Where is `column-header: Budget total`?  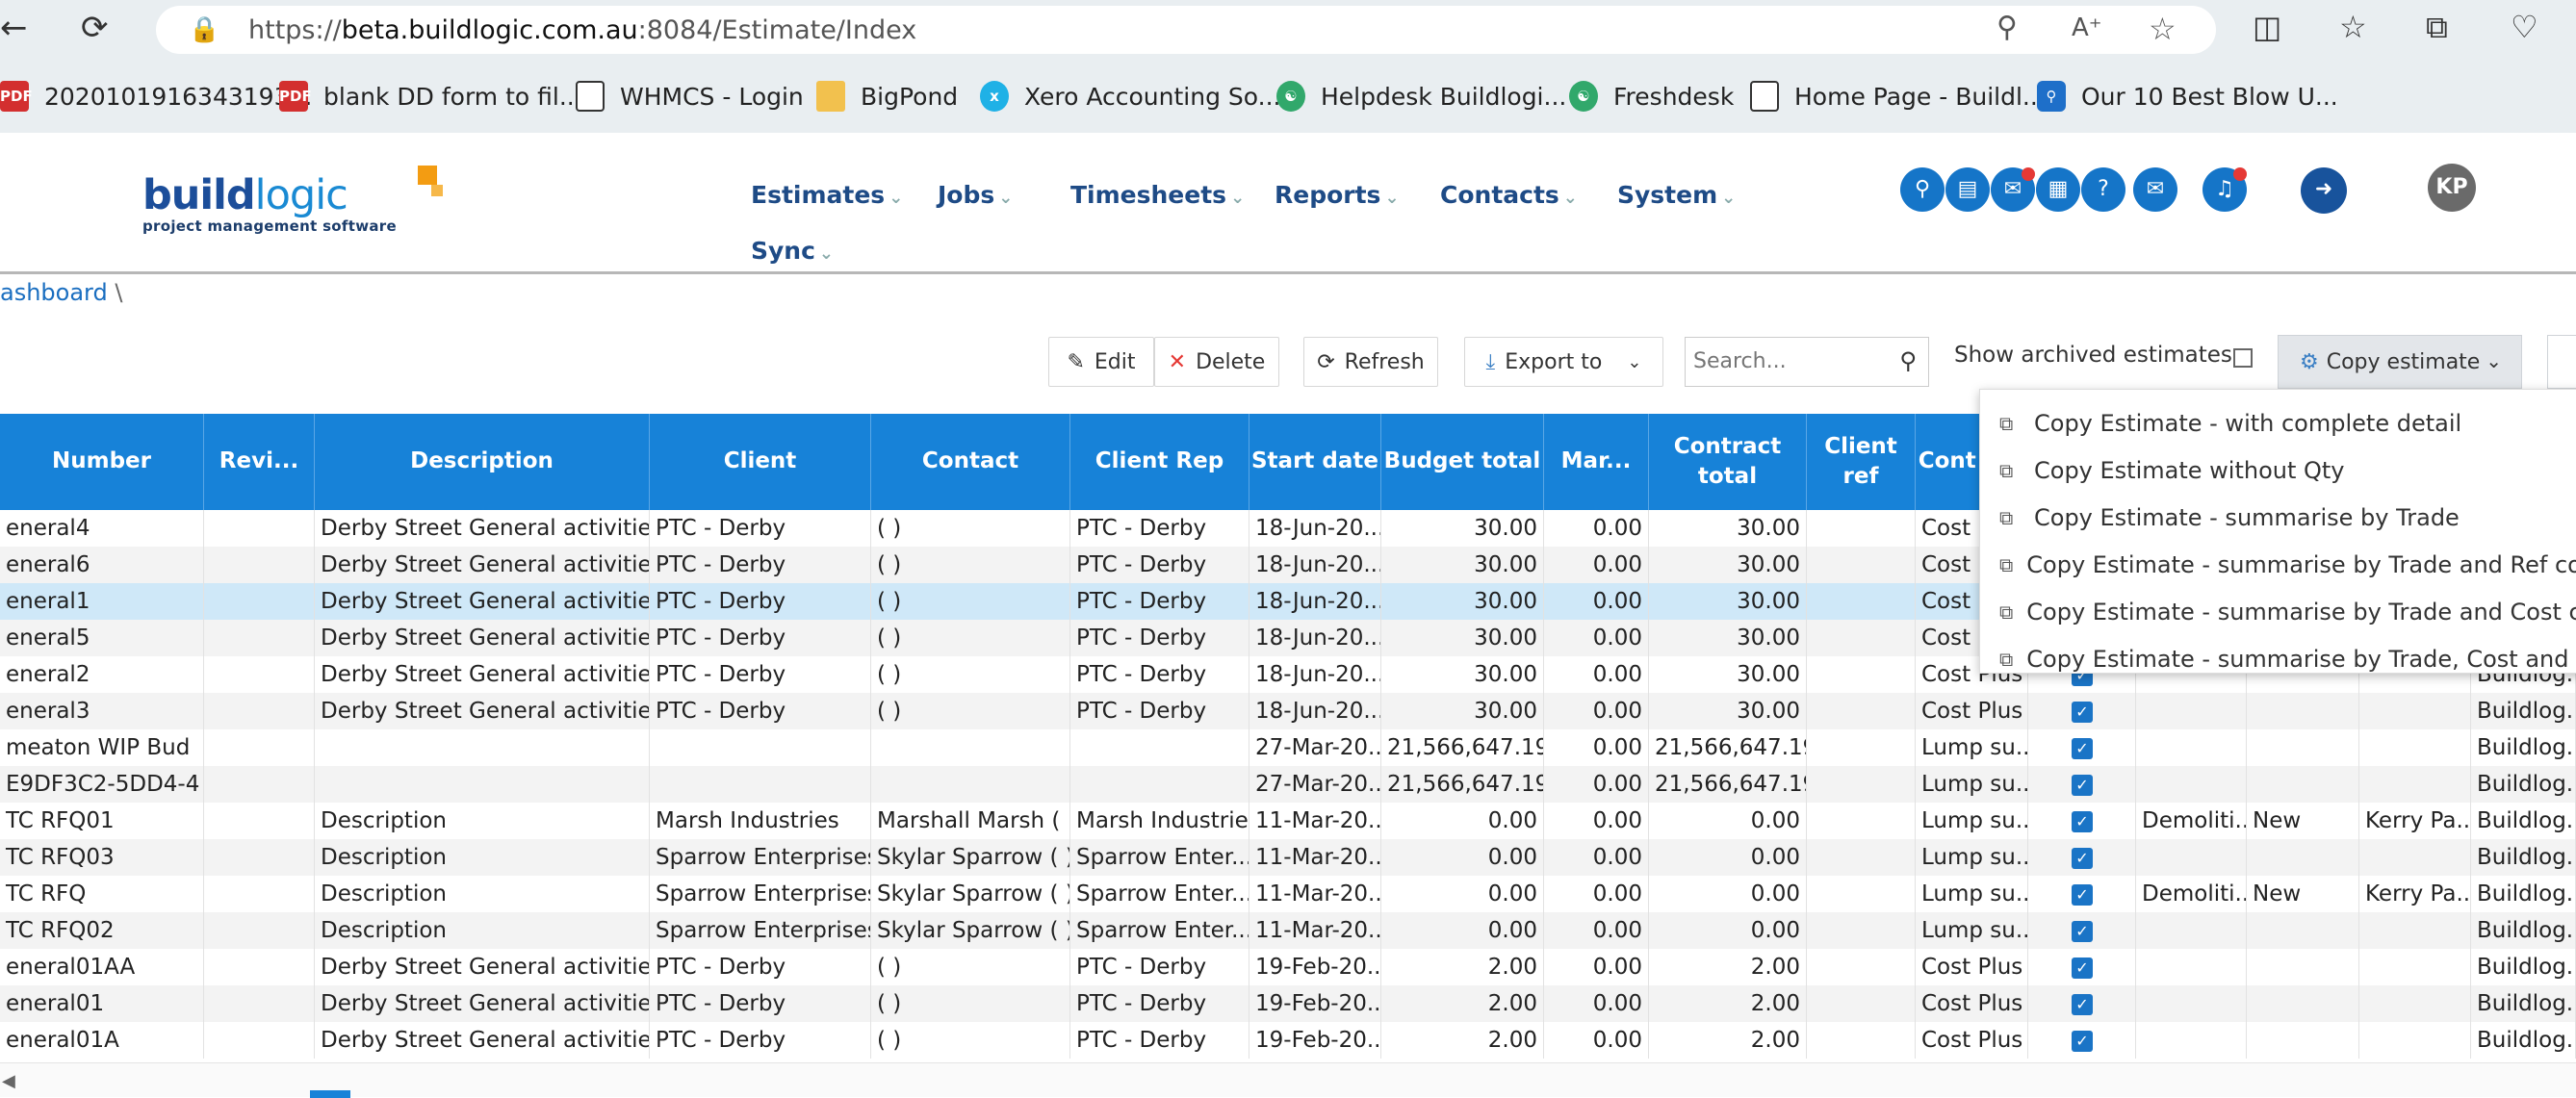 column-header: Budget total is located at coordinates (1463, 462).